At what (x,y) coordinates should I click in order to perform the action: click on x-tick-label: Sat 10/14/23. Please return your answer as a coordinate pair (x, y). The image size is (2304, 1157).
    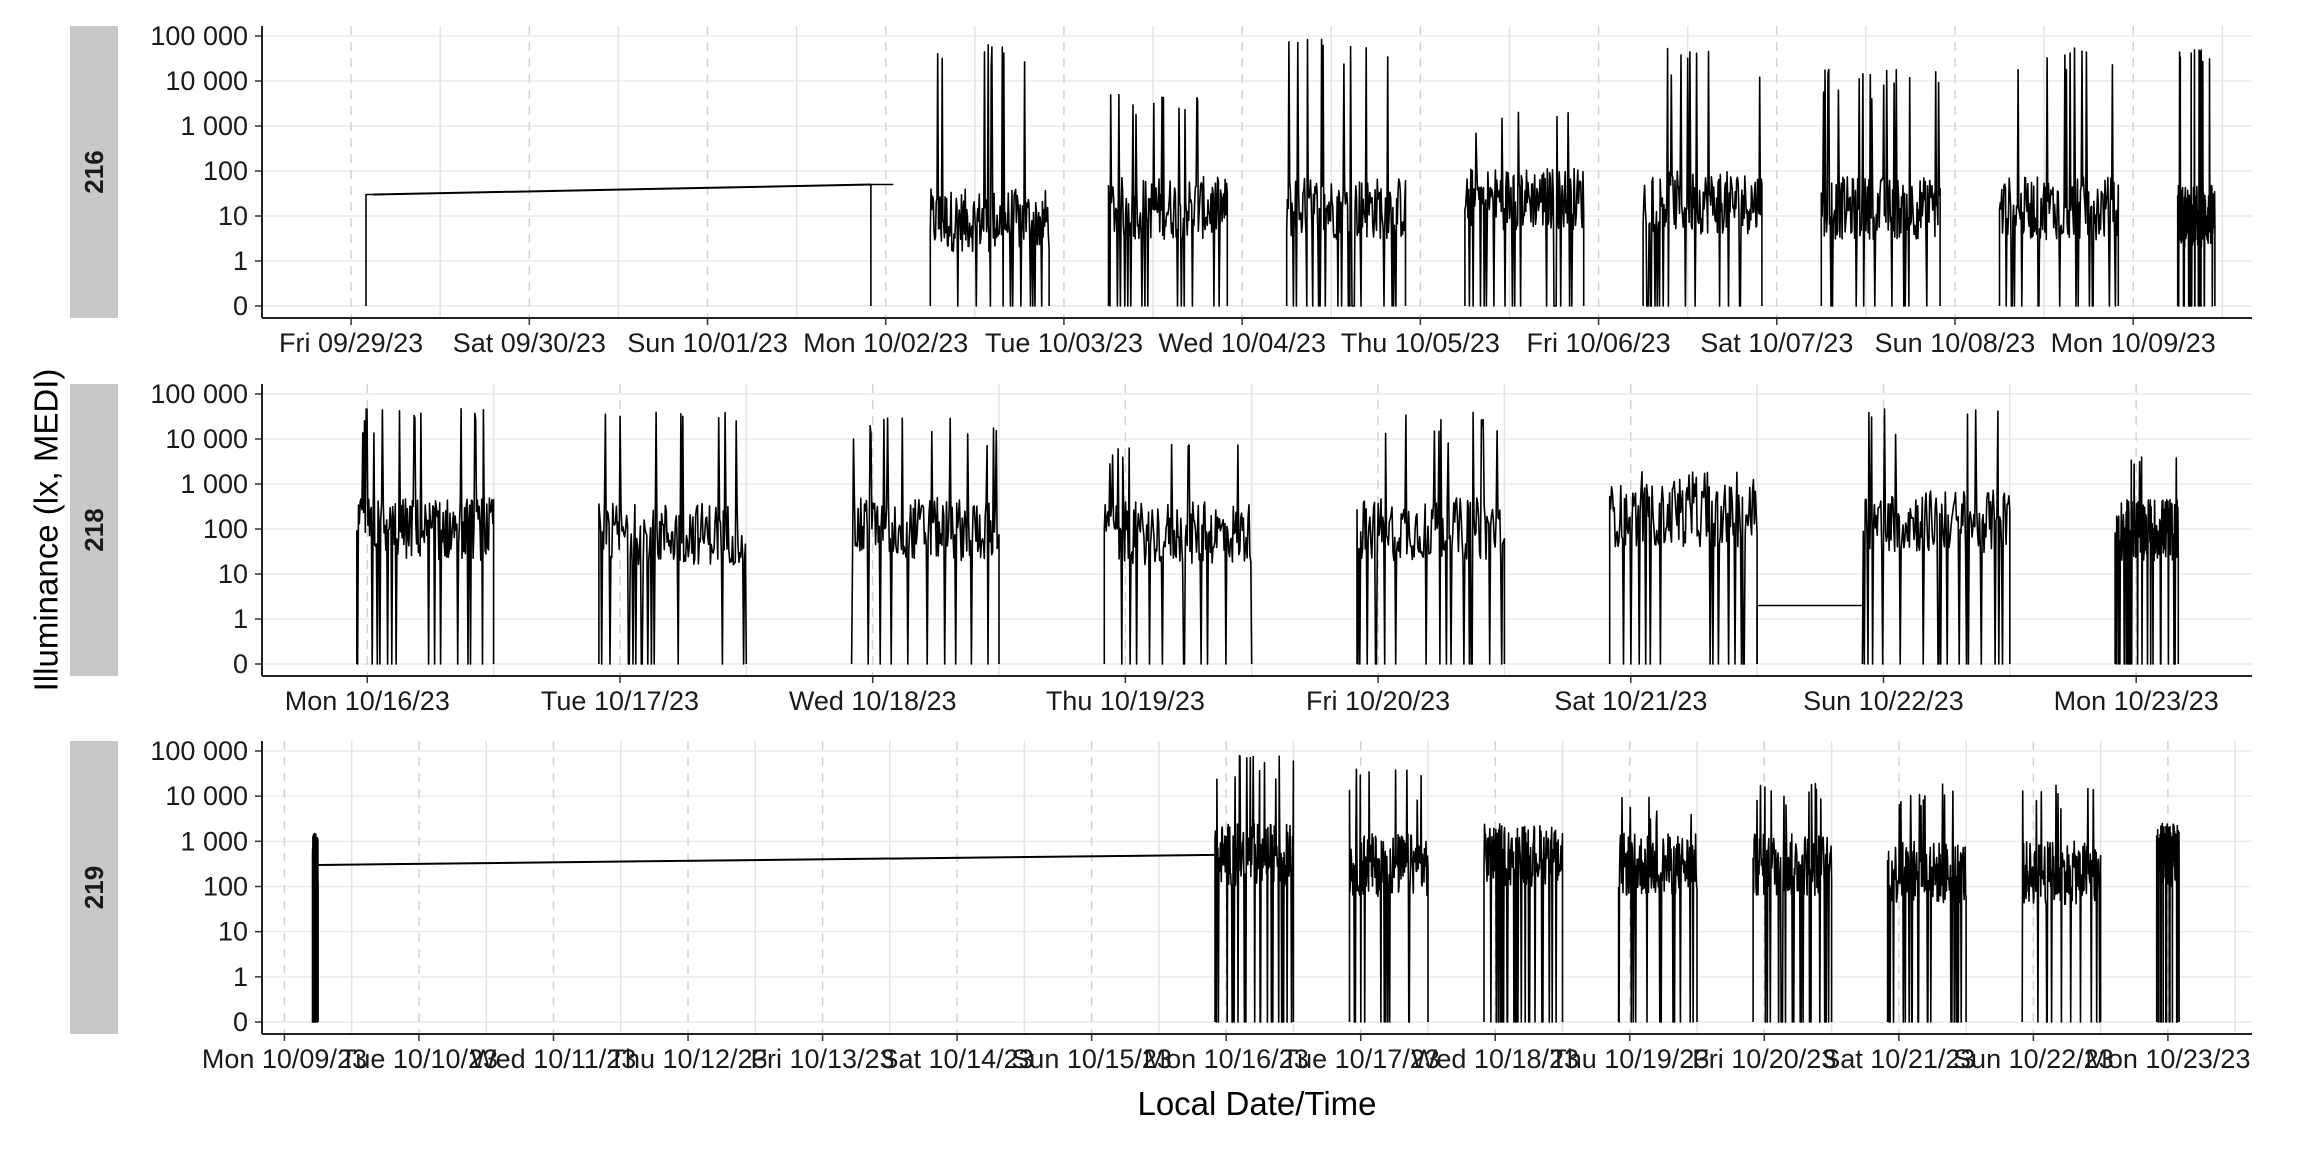
    Looking at the image, I should click on (957, 1059).